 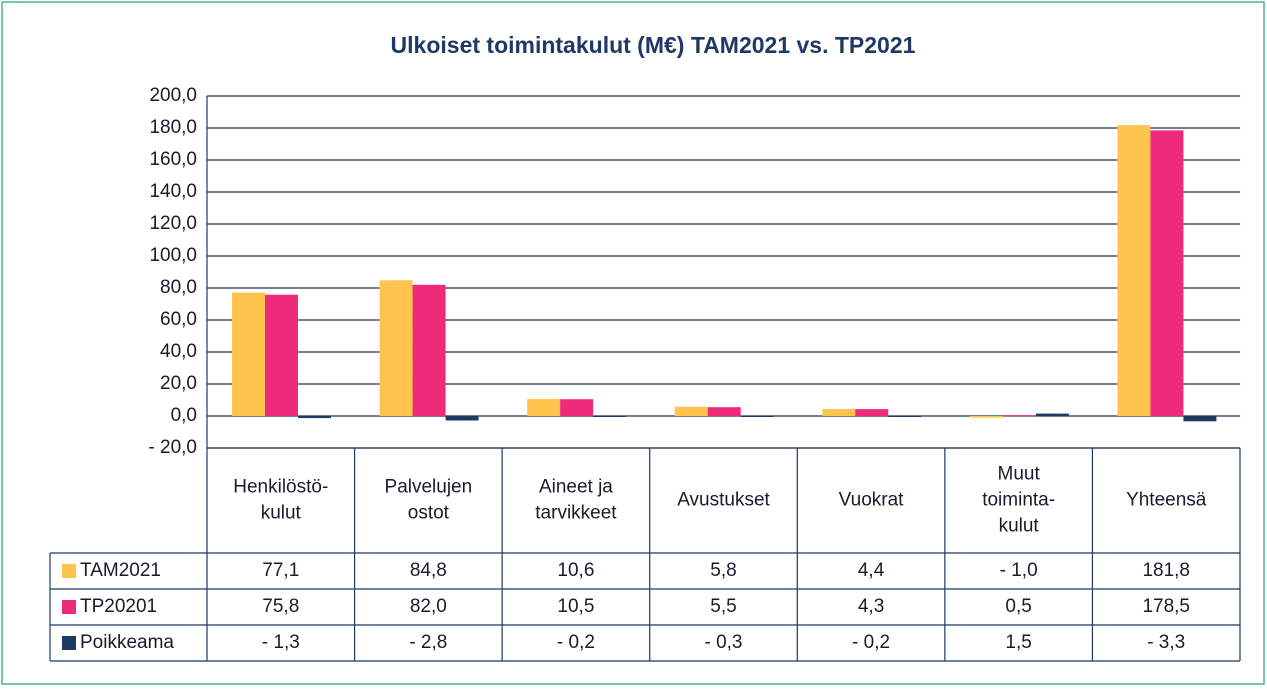 What do you see at coordinates (178, 351) in the screenshot?
I see `y-tick-label: 40,0` at bounding box center [178, 351].